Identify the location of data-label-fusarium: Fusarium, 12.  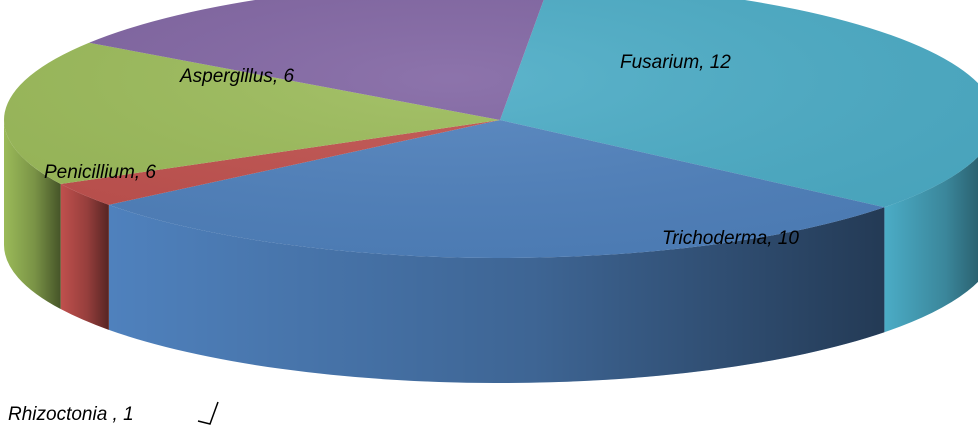
(675, 62).